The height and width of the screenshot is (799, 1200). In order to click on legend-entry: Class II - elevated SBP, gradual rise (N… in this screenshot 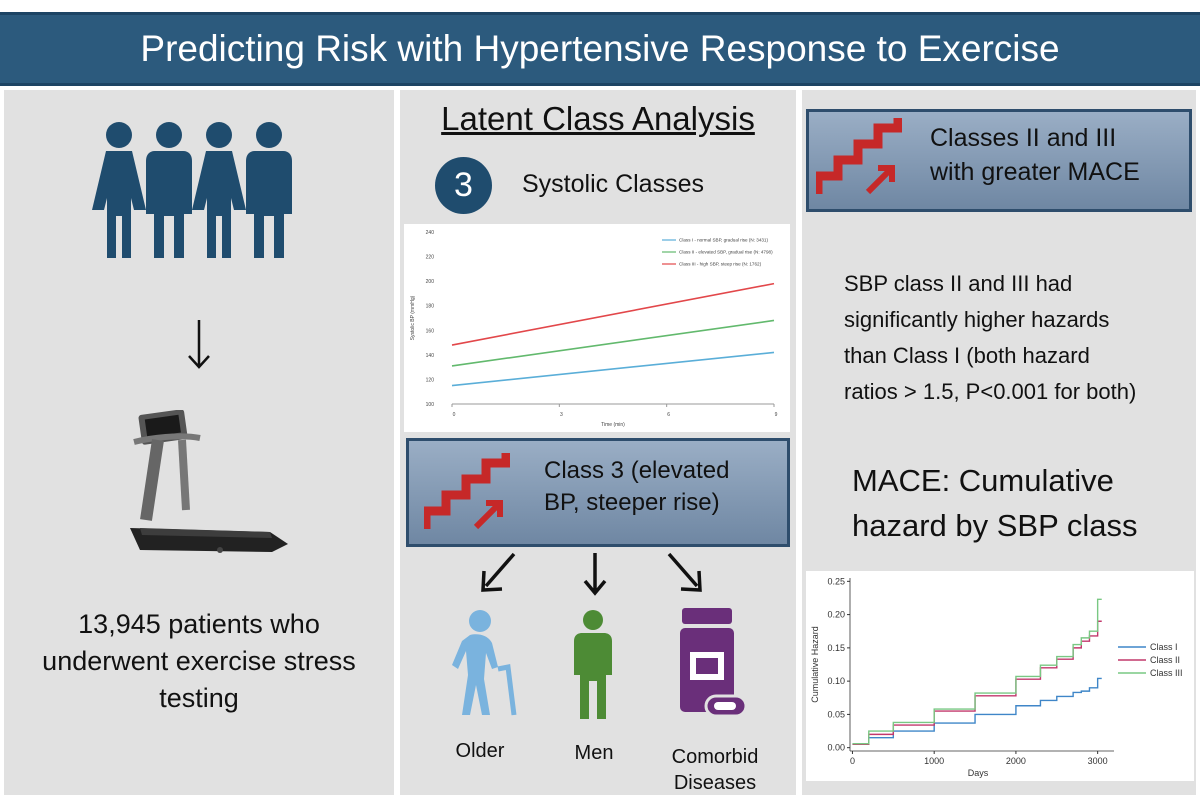, I will do `click(726, 252)`.